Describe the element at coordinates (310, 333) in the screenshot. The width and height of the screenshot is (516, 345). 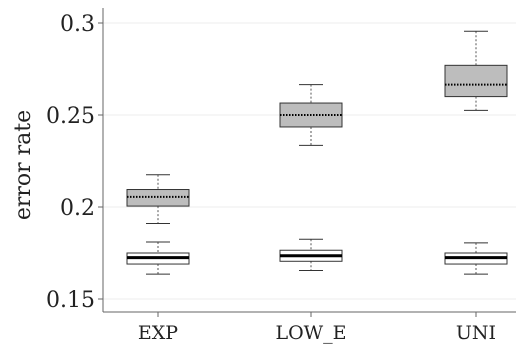
I see `x-tick-label: LOW_E` at that location.